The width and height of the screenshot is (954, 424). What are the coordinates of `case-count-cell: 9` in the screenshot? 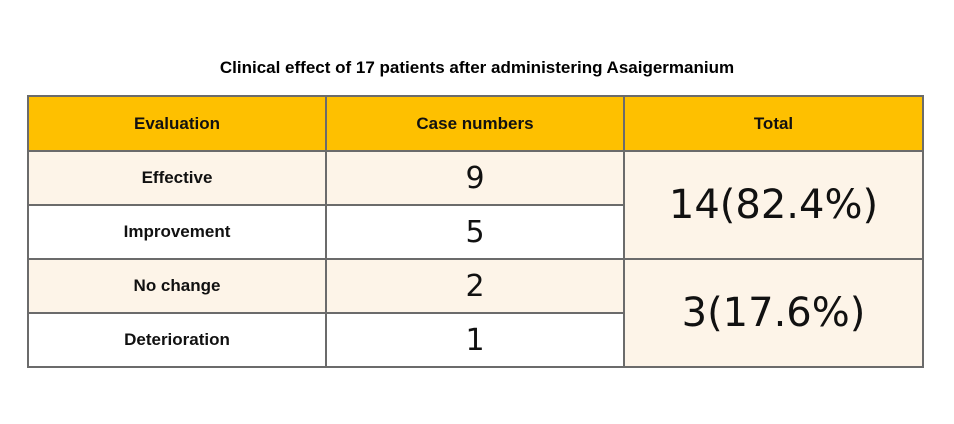 It's located at (475, 178).